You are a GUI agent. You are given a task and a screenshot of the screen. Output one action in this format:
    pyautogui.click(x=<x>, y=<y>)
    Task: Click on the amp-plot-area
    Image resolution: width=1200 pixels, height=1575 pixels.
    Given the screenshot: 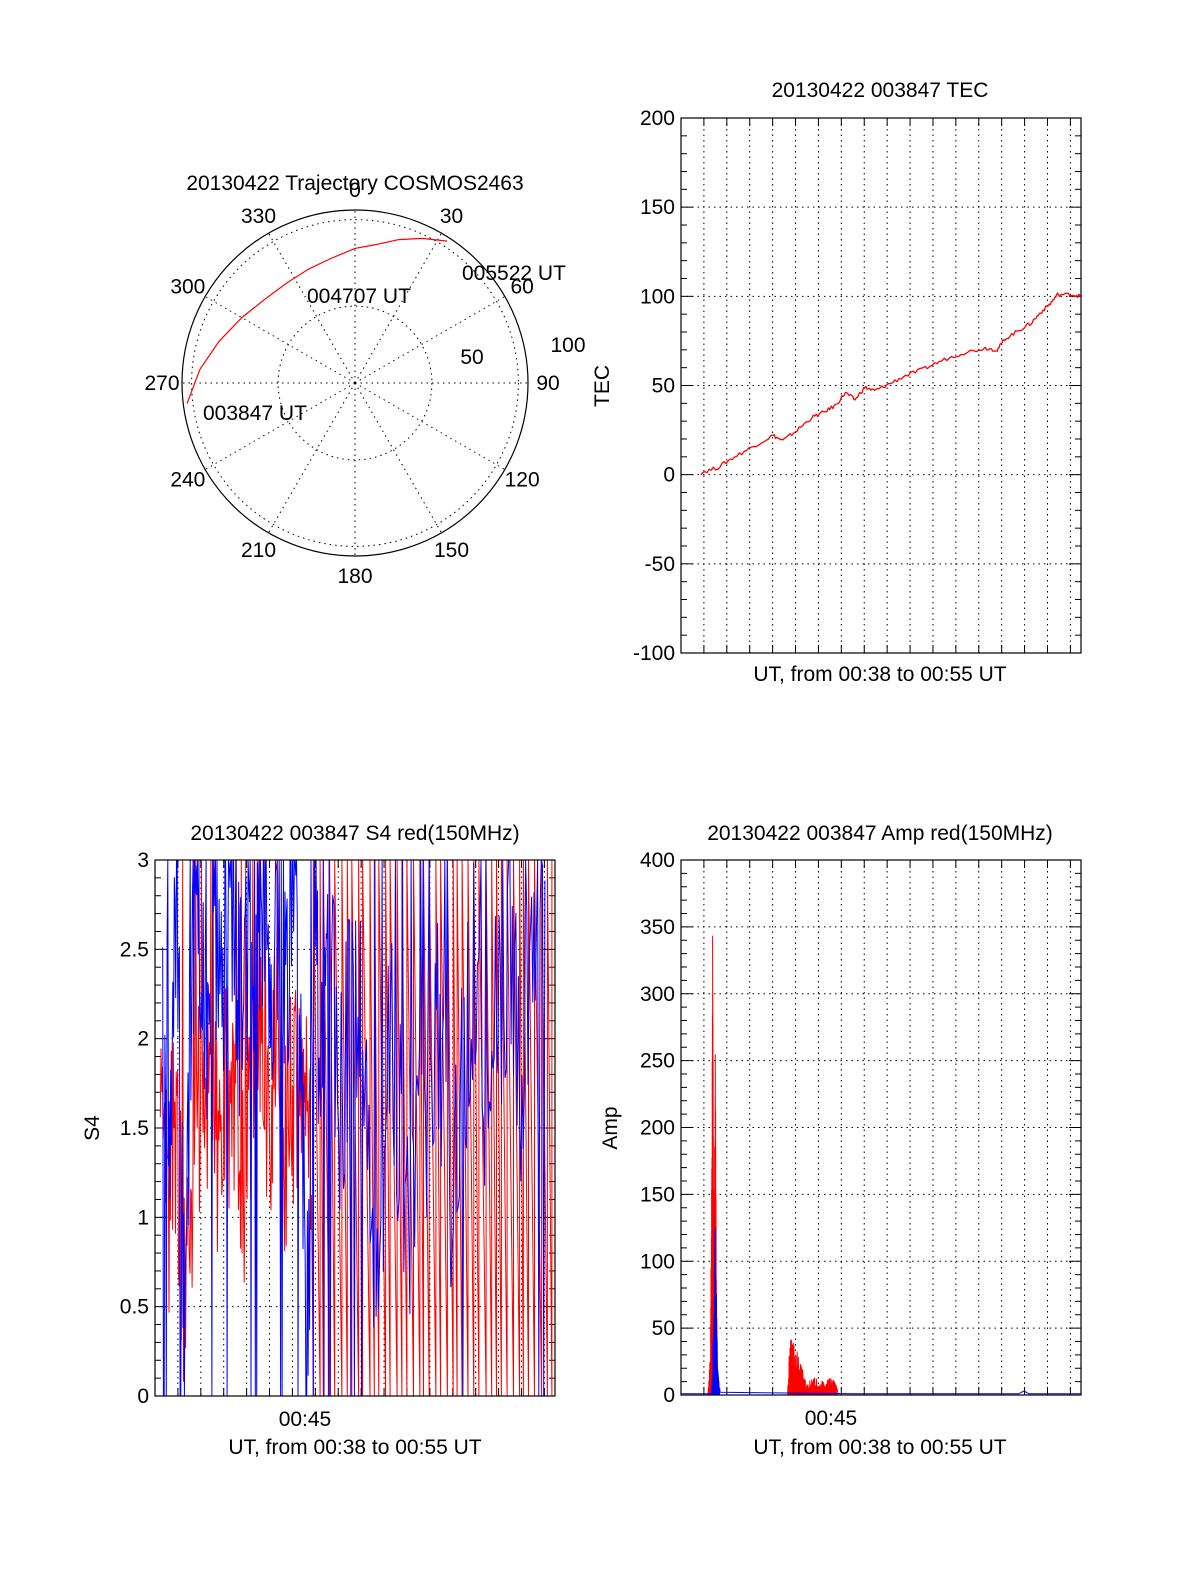 What is the action you would take?
    pyautogui.click(x=881, y=1165)
    